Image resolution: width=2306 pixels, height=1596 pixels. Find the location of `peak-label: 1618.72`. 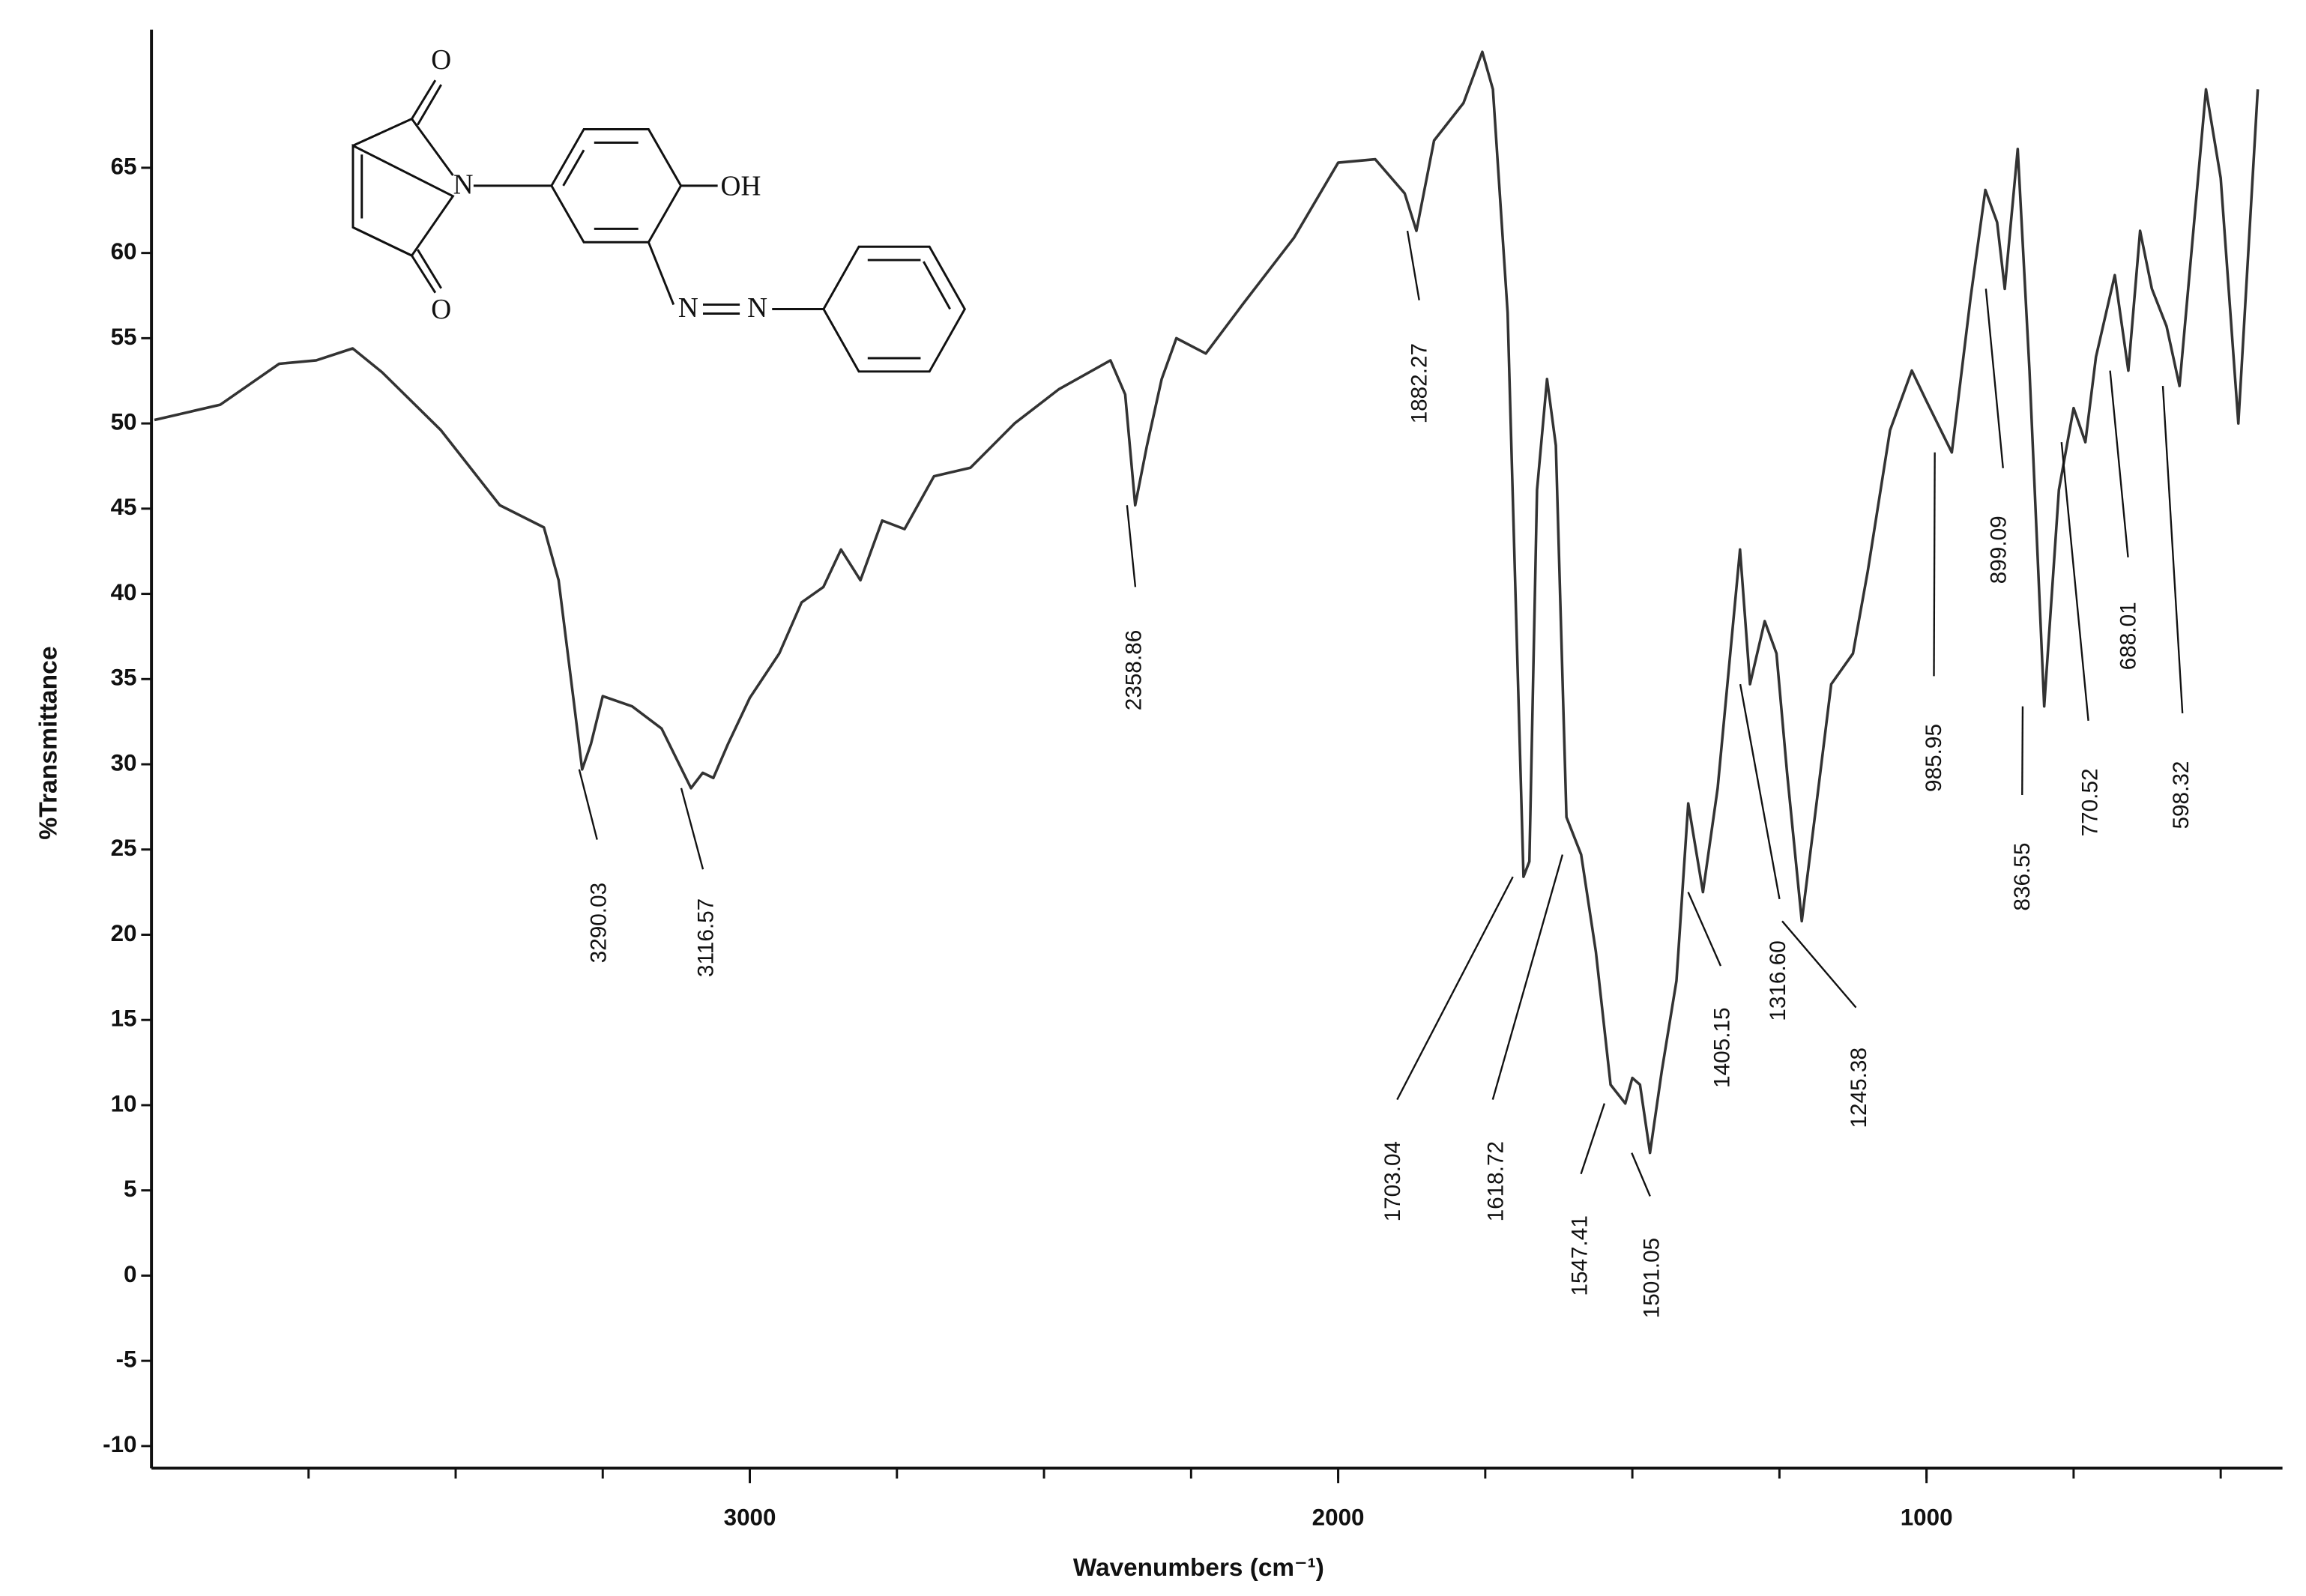

peak-label: 1618.72 is located at coordinates (1496, 1181).